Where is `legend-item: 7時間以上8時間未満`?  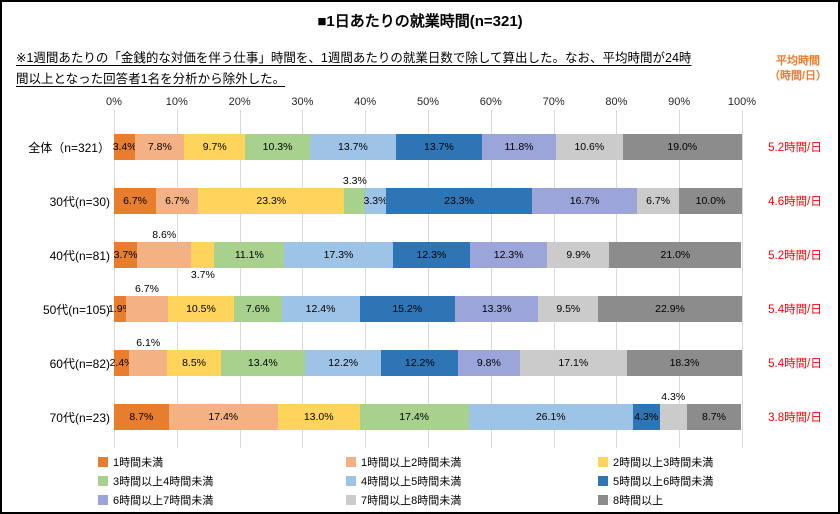 legend-item: 7時間以上8時間未満 is located at coordinates (472, 500).